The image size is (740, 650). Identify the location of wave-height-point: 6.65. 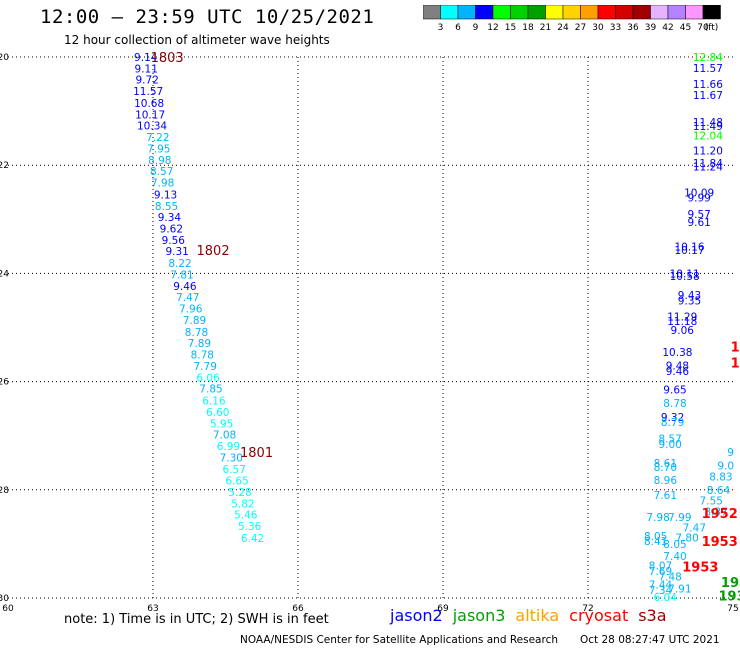
(236, 482).